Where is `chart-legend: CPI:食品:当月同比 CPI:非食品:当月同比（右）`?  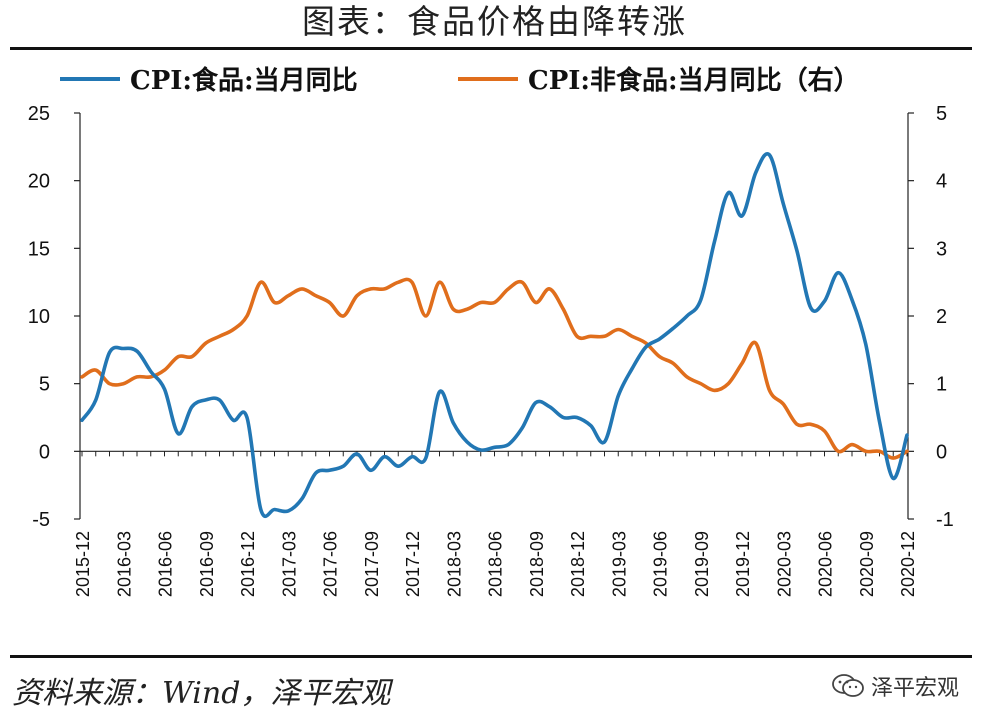 chart-legend: CPI:食品:当月同比 CPI:非食品:当月同比（右） is located at coordinates (510, 78).